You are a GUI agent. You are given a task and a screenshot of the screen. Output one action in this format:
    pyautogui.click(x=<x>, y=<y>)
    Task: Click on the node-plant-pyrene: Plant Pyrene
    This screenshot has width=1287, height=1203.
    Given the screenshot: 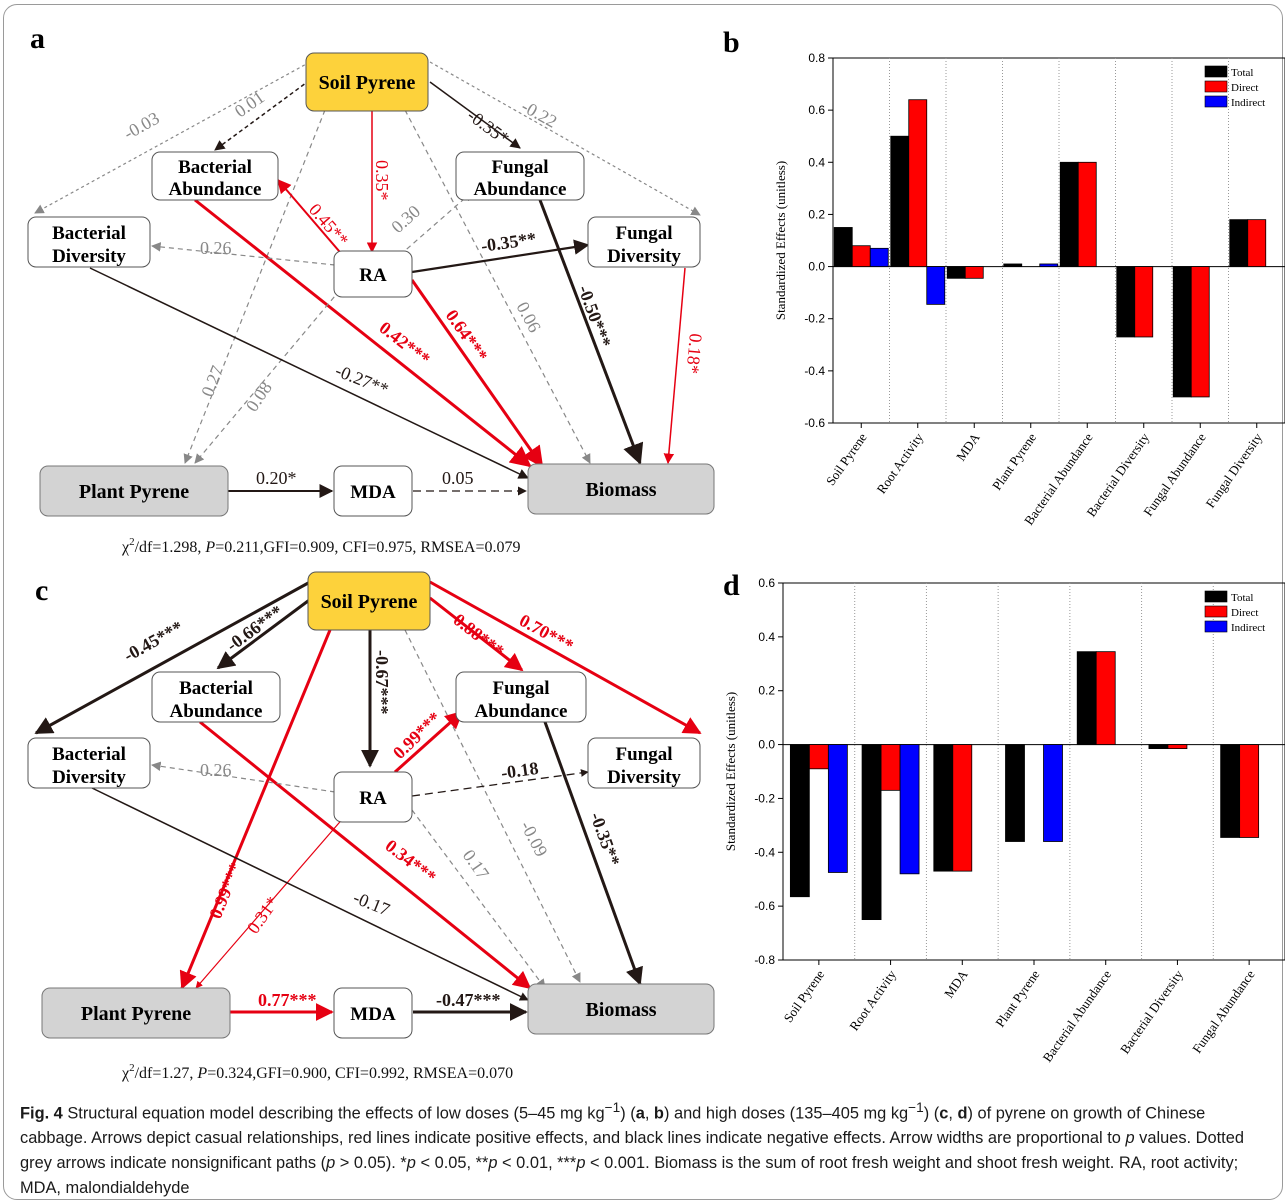 What is the action you would take?
    pyautogui.click(x=136, y=1013)
    